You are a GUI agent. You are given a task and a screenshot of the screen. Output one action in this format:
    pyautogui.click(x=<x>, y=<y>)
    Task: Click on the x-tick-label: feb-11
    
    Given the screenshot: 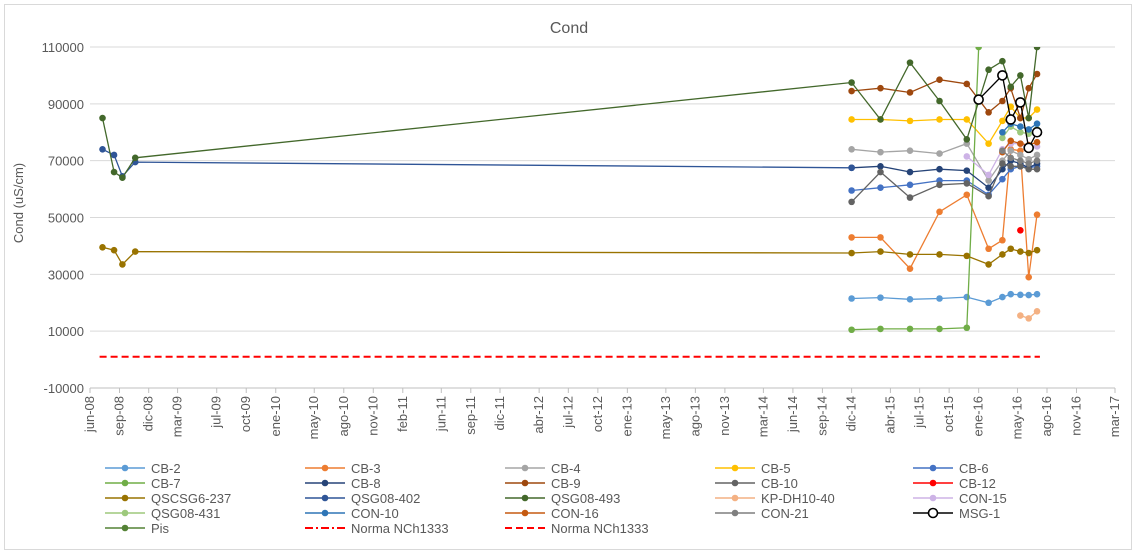 What is the action you would take?
    pyautogui.click(x=402, y=414)
    